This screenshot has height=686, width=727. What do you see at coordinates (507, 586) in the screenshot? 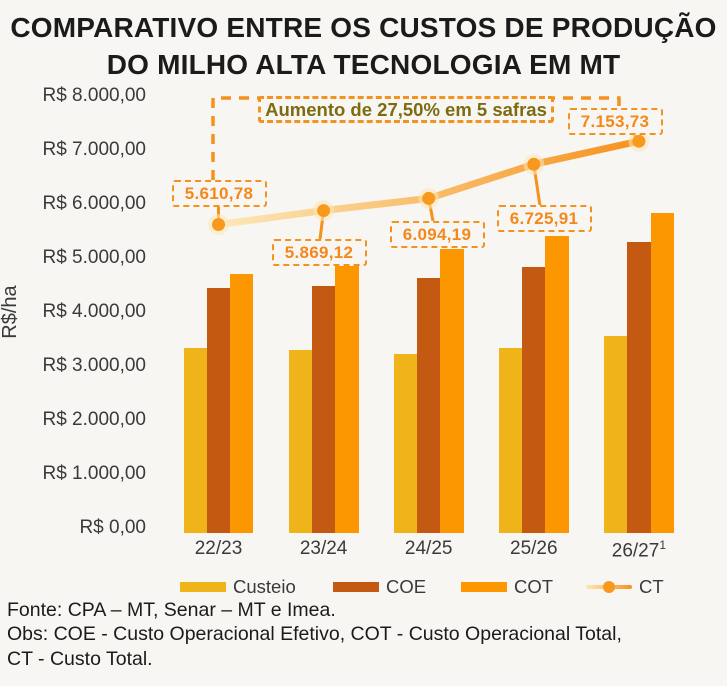
I see `legend-item-cot: COT` at bounding box center [507, 586].